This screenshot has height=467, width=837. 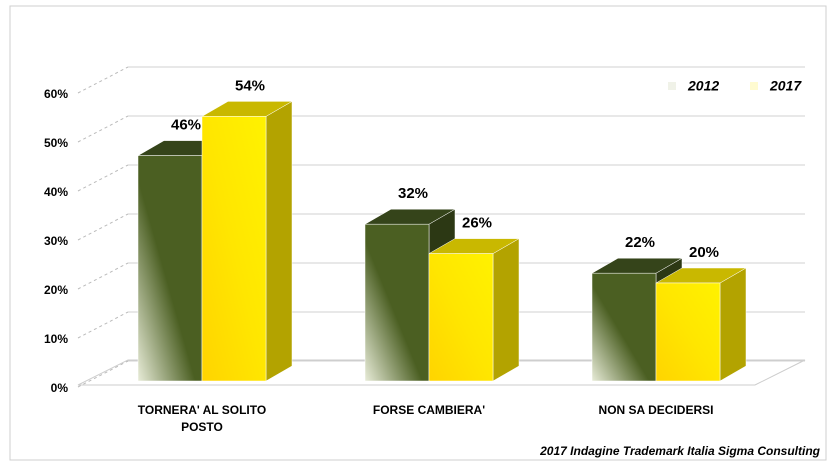 What do you see at coordinates (656, 410) in the screenshot?
I see `x-tick-label: NON SA DECIDERSI` at bounding box center [656, 410].